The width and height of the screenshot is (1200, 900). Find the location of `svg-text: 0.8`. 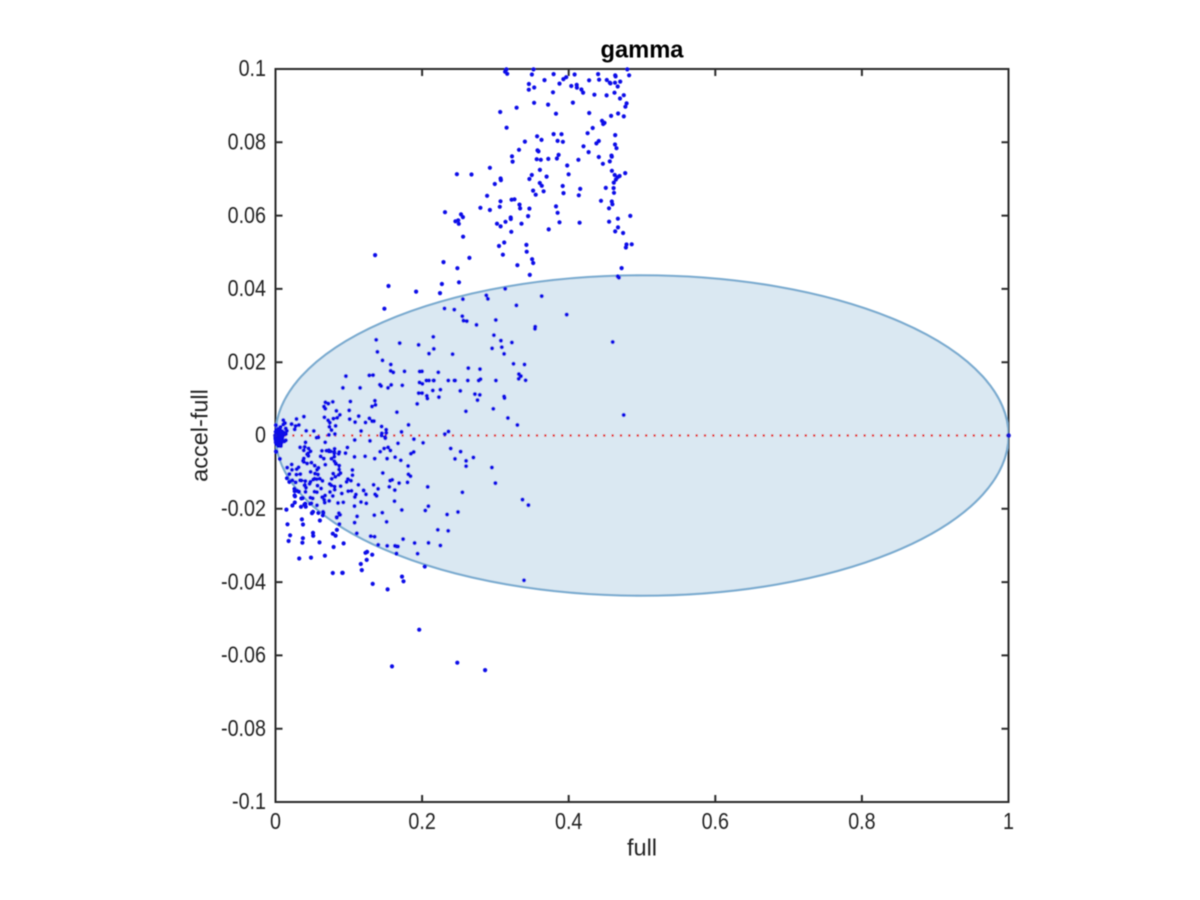

svg-text: 0.8 is located at coordinates (861, 821).